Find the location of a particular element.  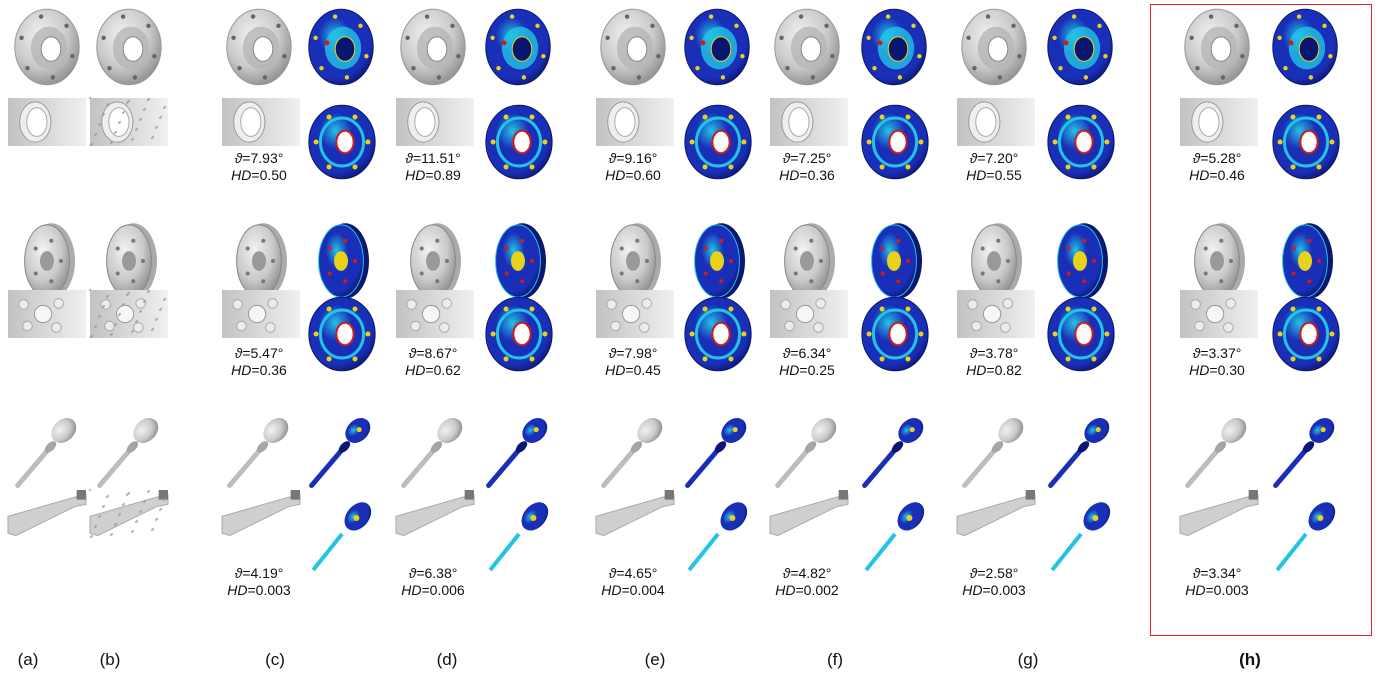

flange-error-map-h is located at coordinates (1305, 47).